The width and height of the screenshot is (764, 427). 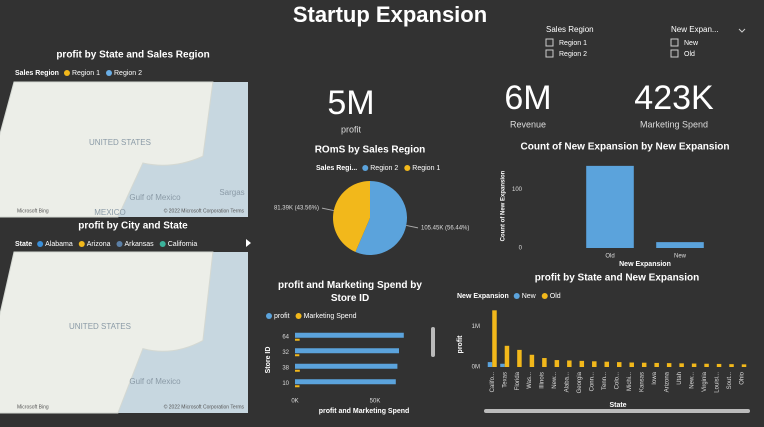 I want to click on chart-title: ROmS by Sales Region, so click(x=370, y=150).